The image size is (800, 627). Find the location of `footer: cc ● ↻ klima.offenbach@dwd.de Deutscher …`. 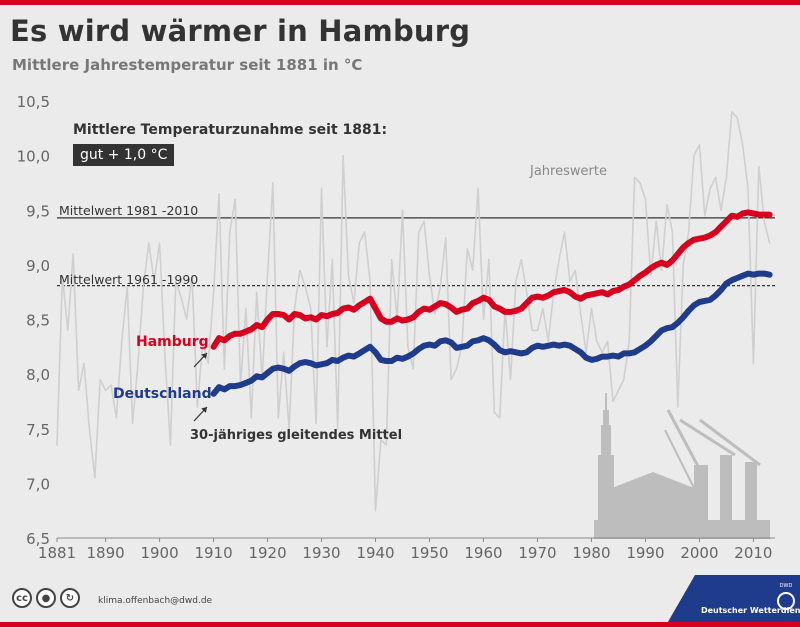

footer: cc ● ↻ klima.offenbach@dwd.de Deutscher … is located at coordinates (400, 601).